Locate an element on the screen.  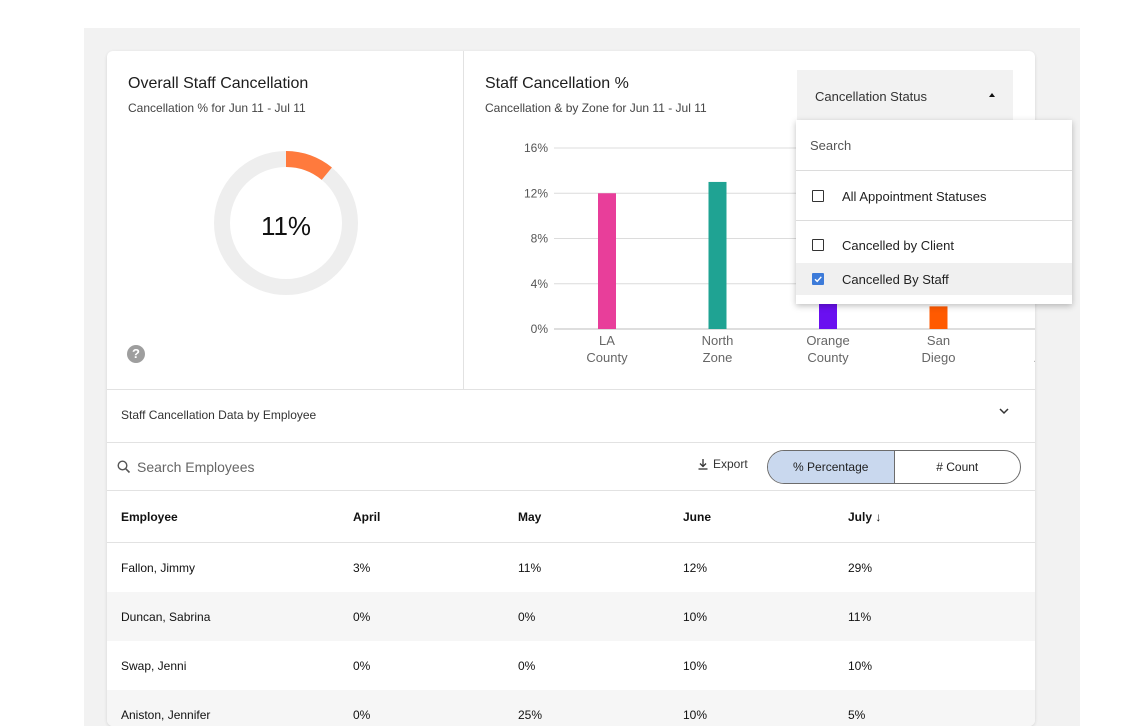
search-placeholder: Search Employees is located at coordinates (196, 467).